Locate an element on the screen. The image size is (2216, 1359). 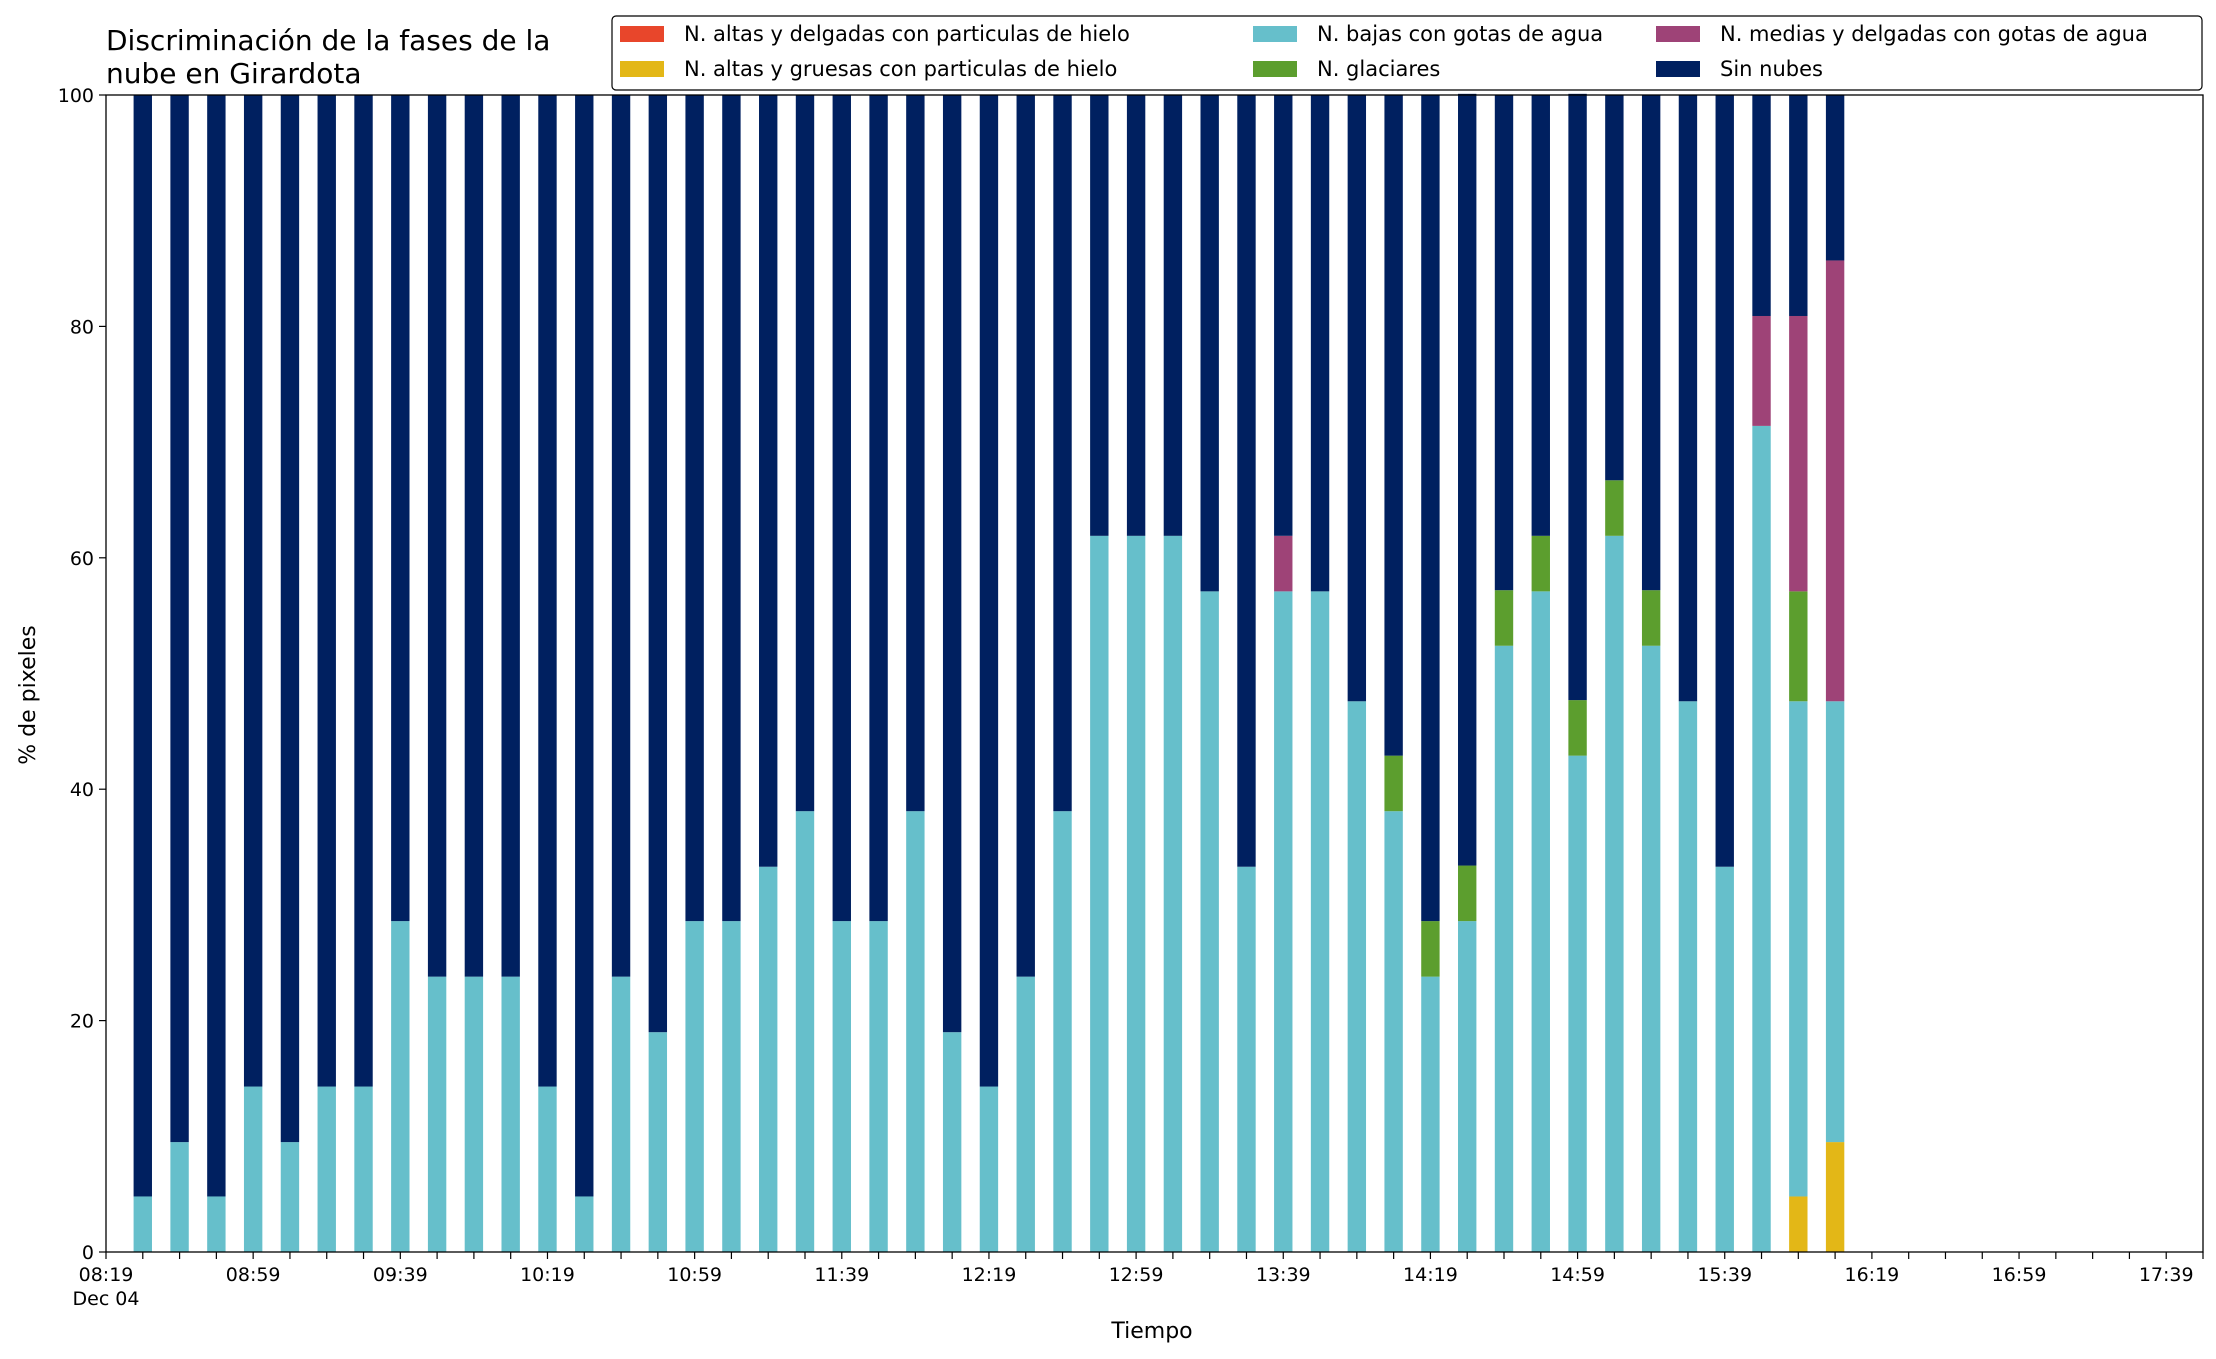
bar-segment-1419-s3 is located at coordinates (1430, 949).